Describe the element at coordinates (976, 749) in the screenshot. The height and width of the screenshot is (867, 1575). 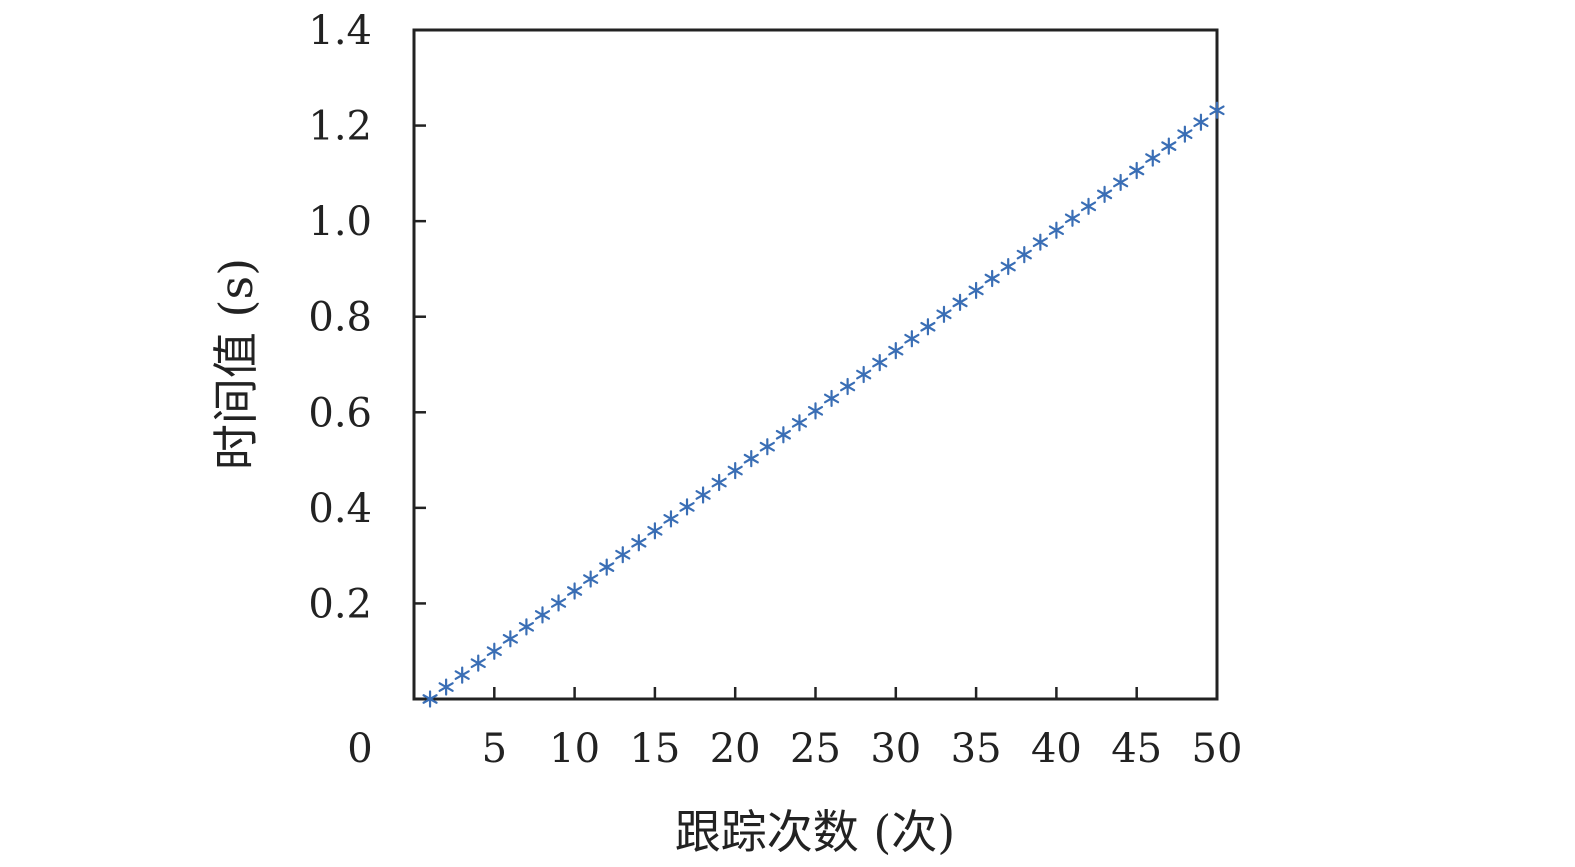
I see `x-tick-label: 35` at that location.